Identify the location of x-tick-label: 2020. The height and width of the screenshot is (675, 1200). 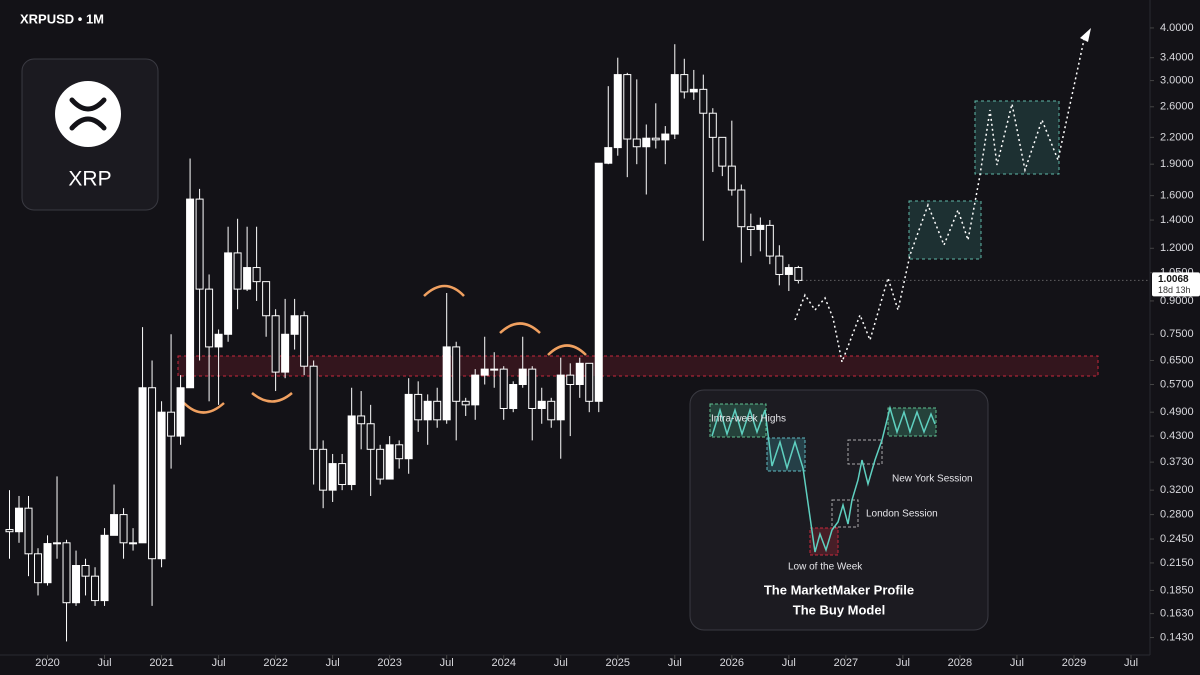
(47, 663).